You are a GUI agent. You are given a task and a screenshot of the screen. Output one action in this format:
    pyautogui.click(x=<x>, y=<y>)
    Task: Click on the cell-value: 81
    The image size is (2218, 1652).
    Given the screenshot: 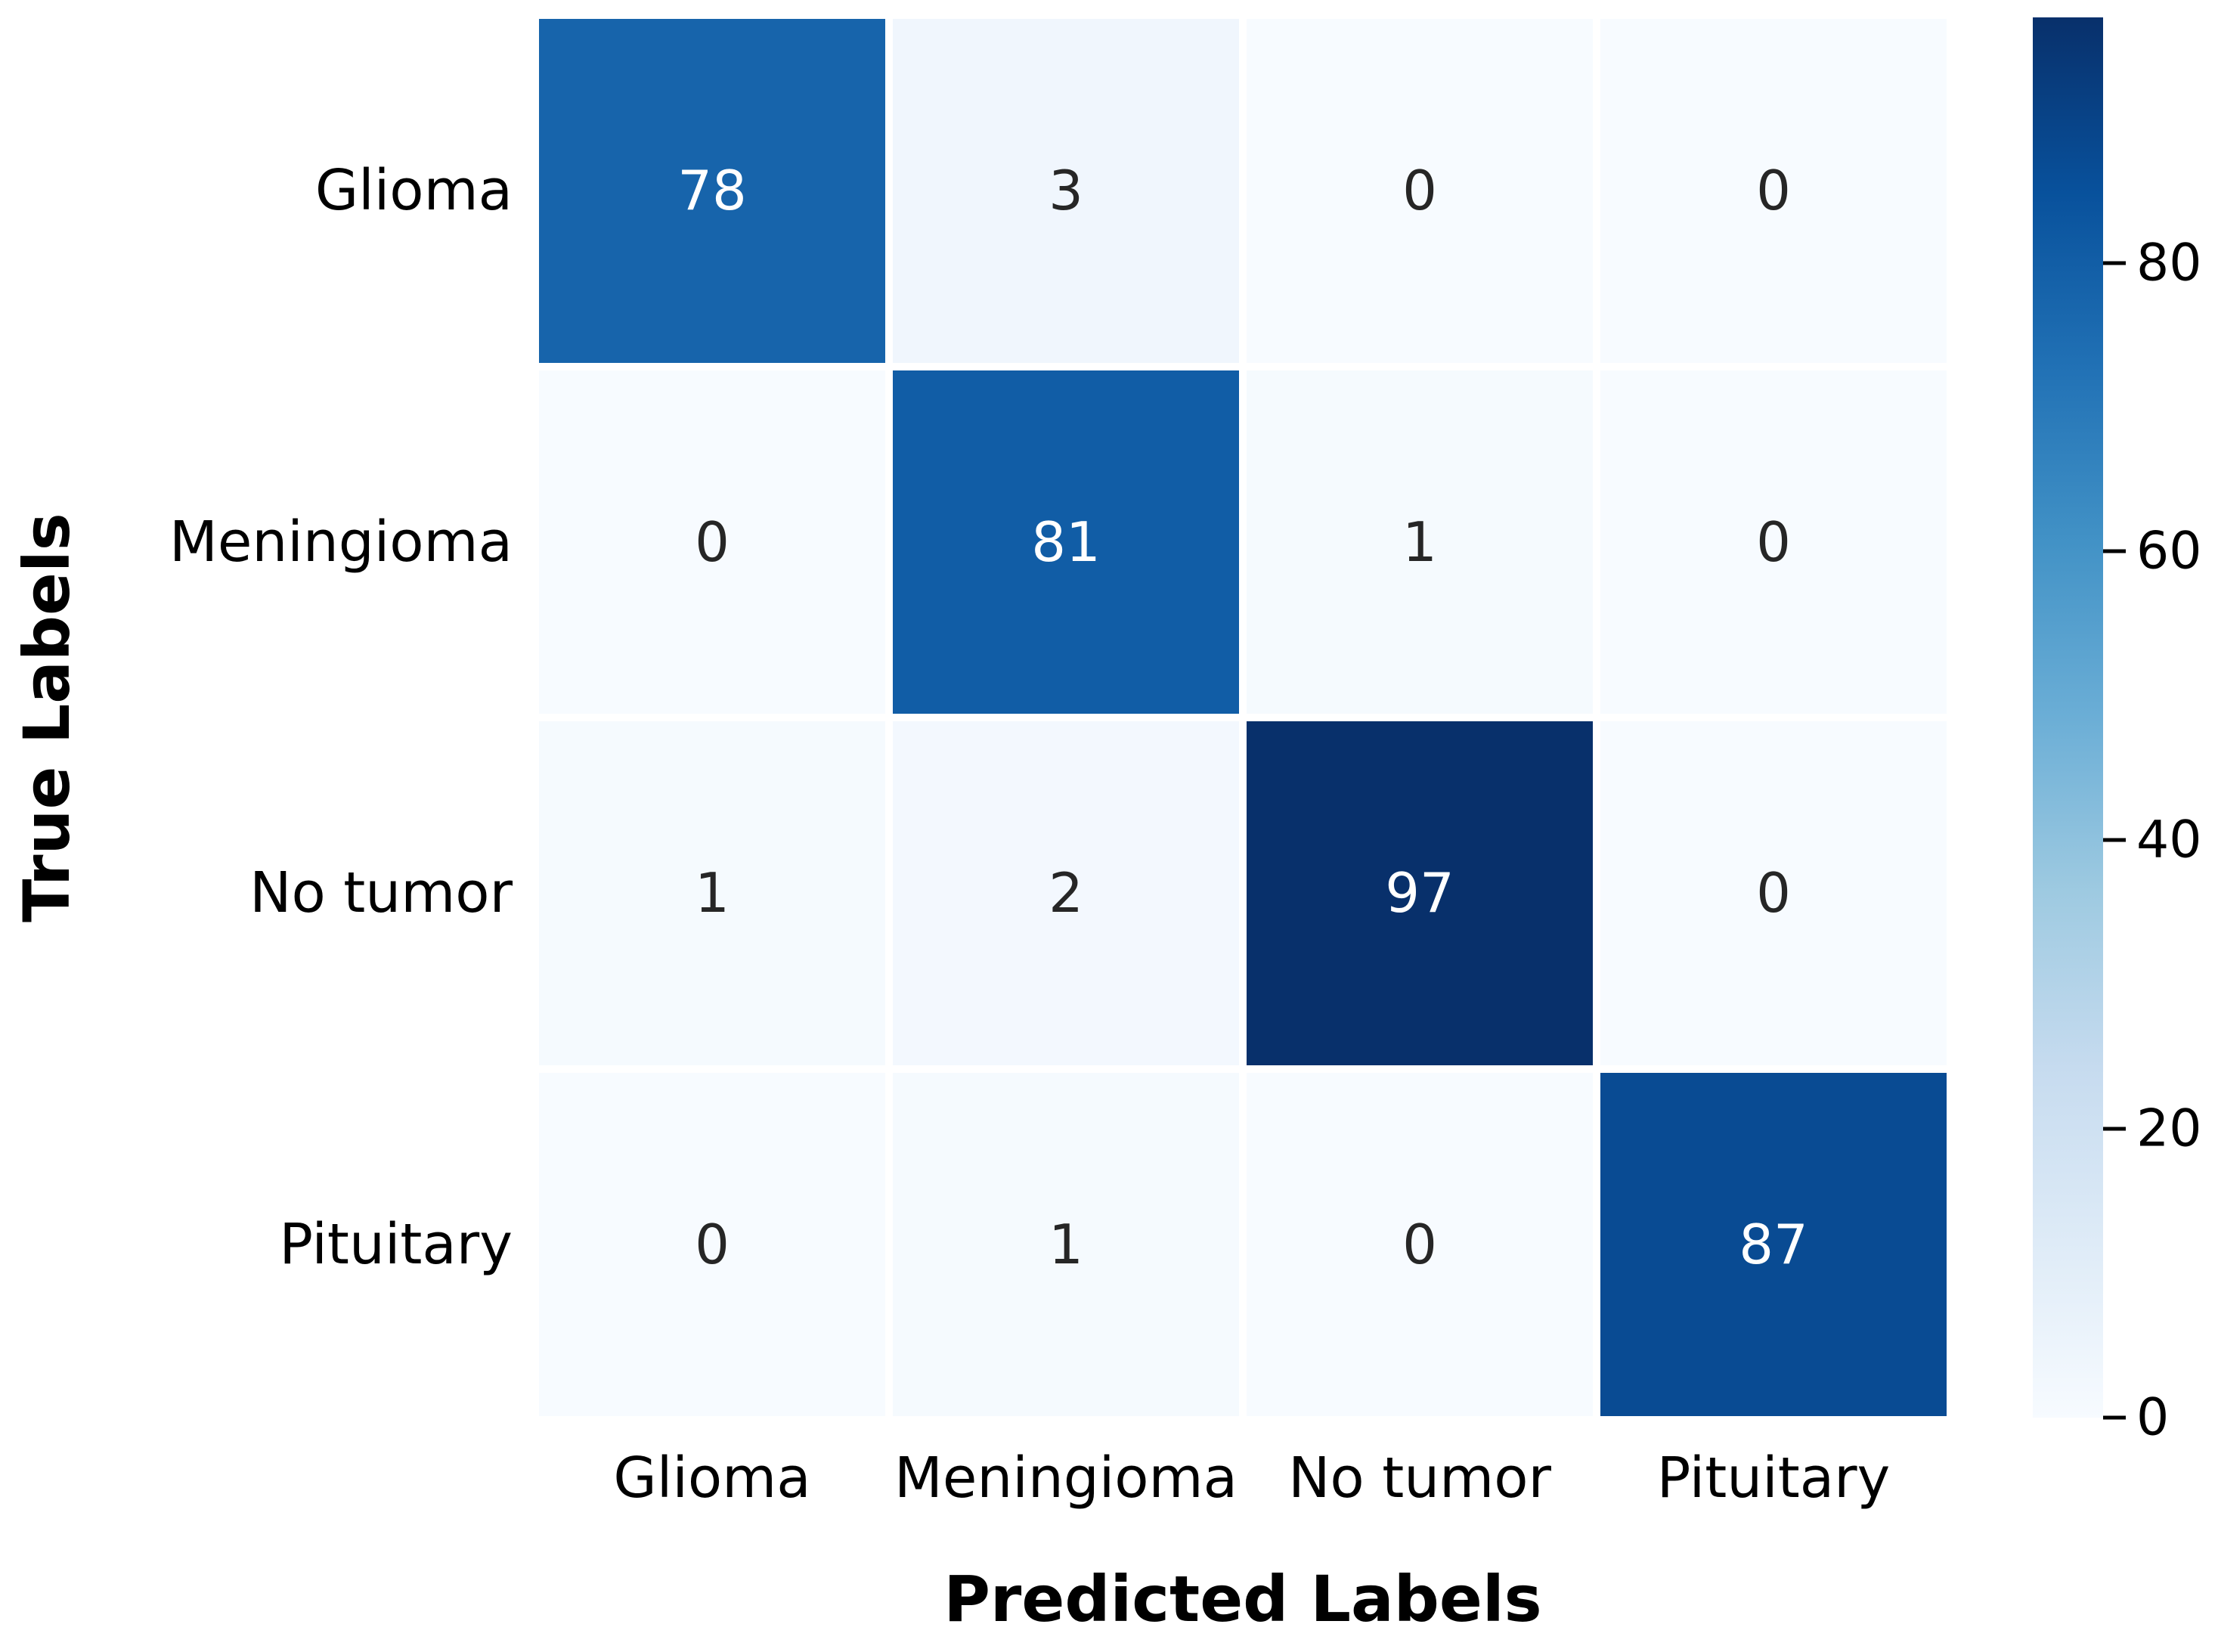 What is the action you would take?
    pyautogui.click(x=1066, y=542)
    